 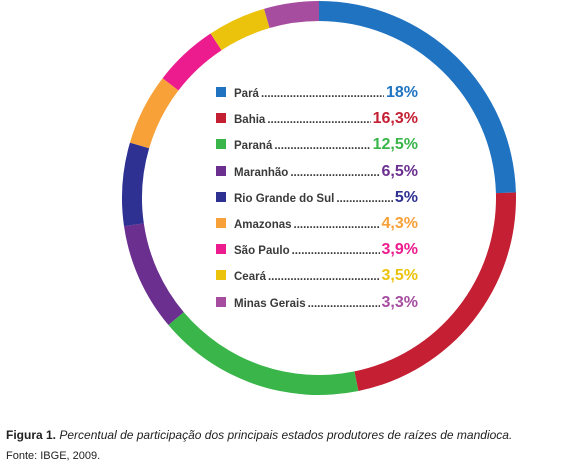 I want to click on legend-label: Bahia, so click(x=250, y=120).